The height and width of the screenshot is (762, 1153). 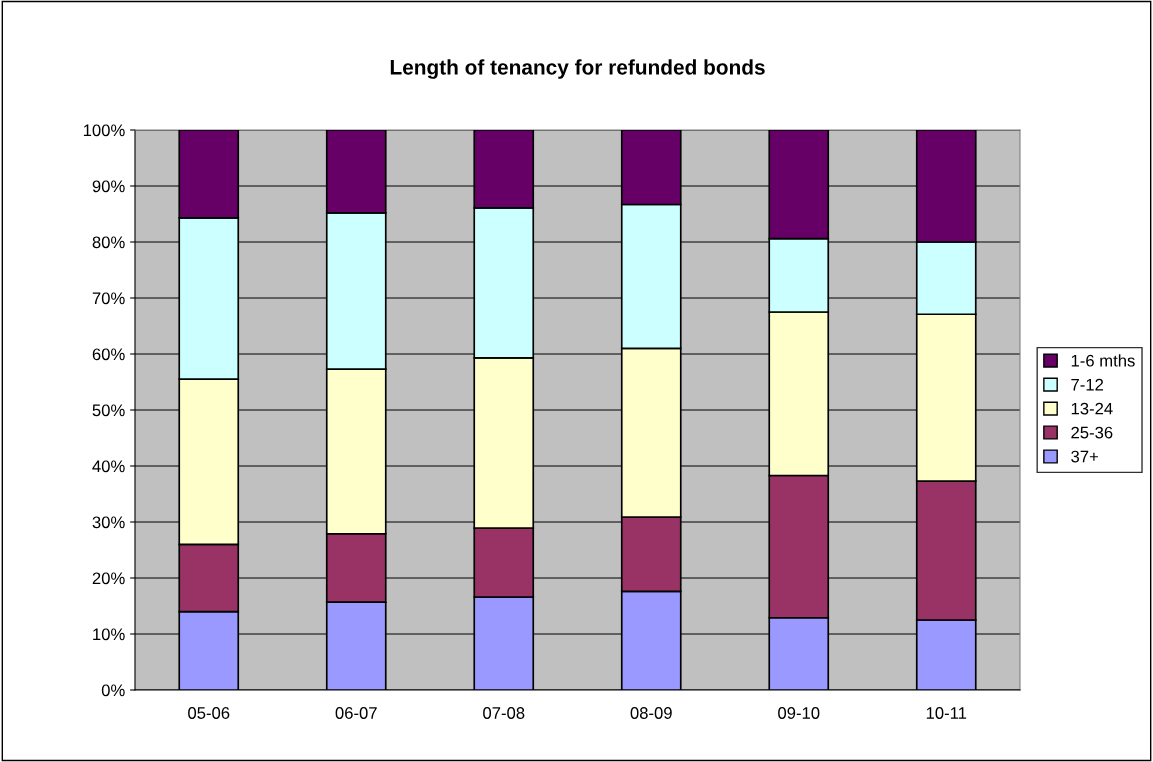 I want to click on y-tick-label: 80%, so click(x=108, y=242).